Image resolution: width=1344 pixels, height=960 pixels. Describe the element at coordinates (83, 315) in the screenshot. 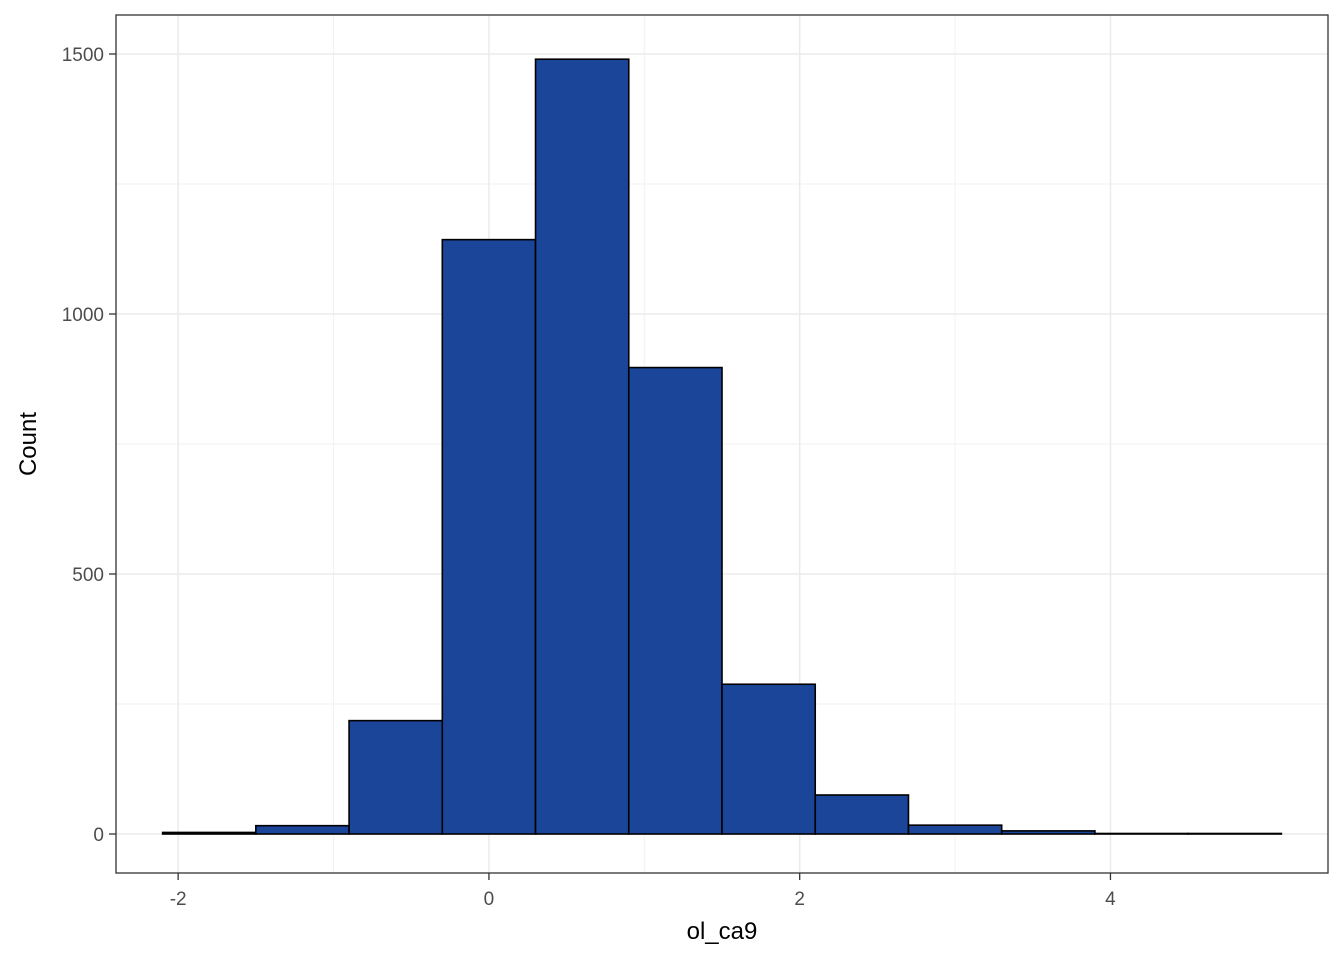

I see `y-tick-label: 1000` at that location.